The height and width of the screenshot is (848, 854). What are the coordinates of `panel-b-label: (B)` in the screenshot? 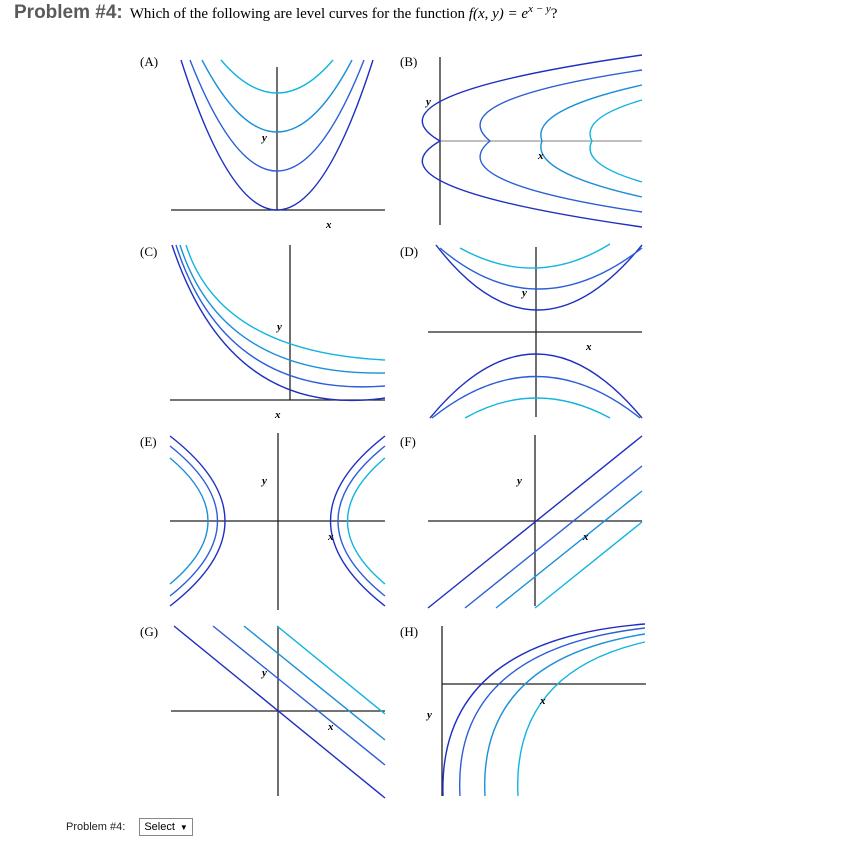 It's located at (408, 61).